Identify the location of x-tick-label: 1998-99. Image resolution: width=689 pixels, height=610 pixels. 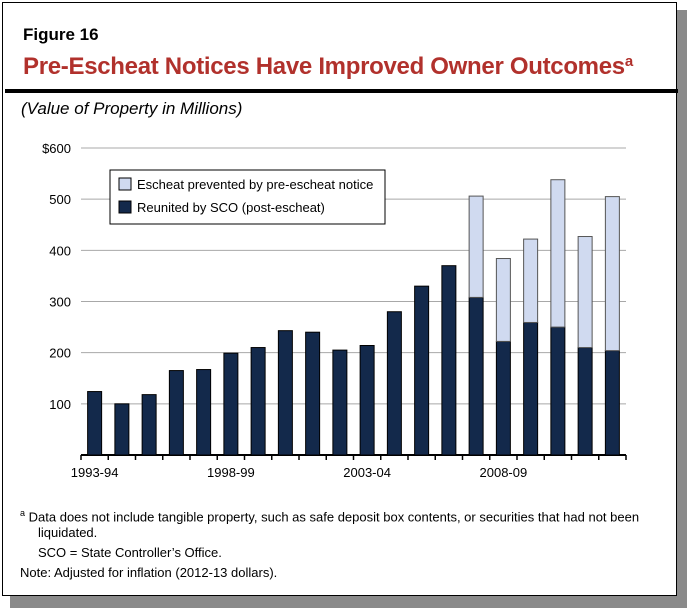
(231, 472).